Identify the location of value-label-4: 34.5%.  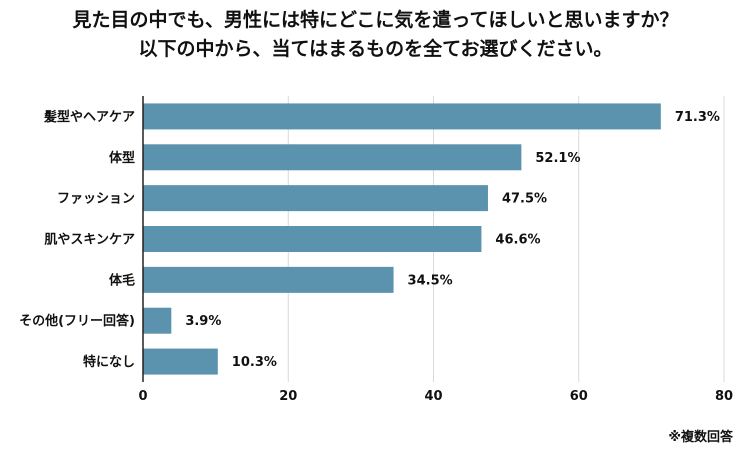
(430, 280).